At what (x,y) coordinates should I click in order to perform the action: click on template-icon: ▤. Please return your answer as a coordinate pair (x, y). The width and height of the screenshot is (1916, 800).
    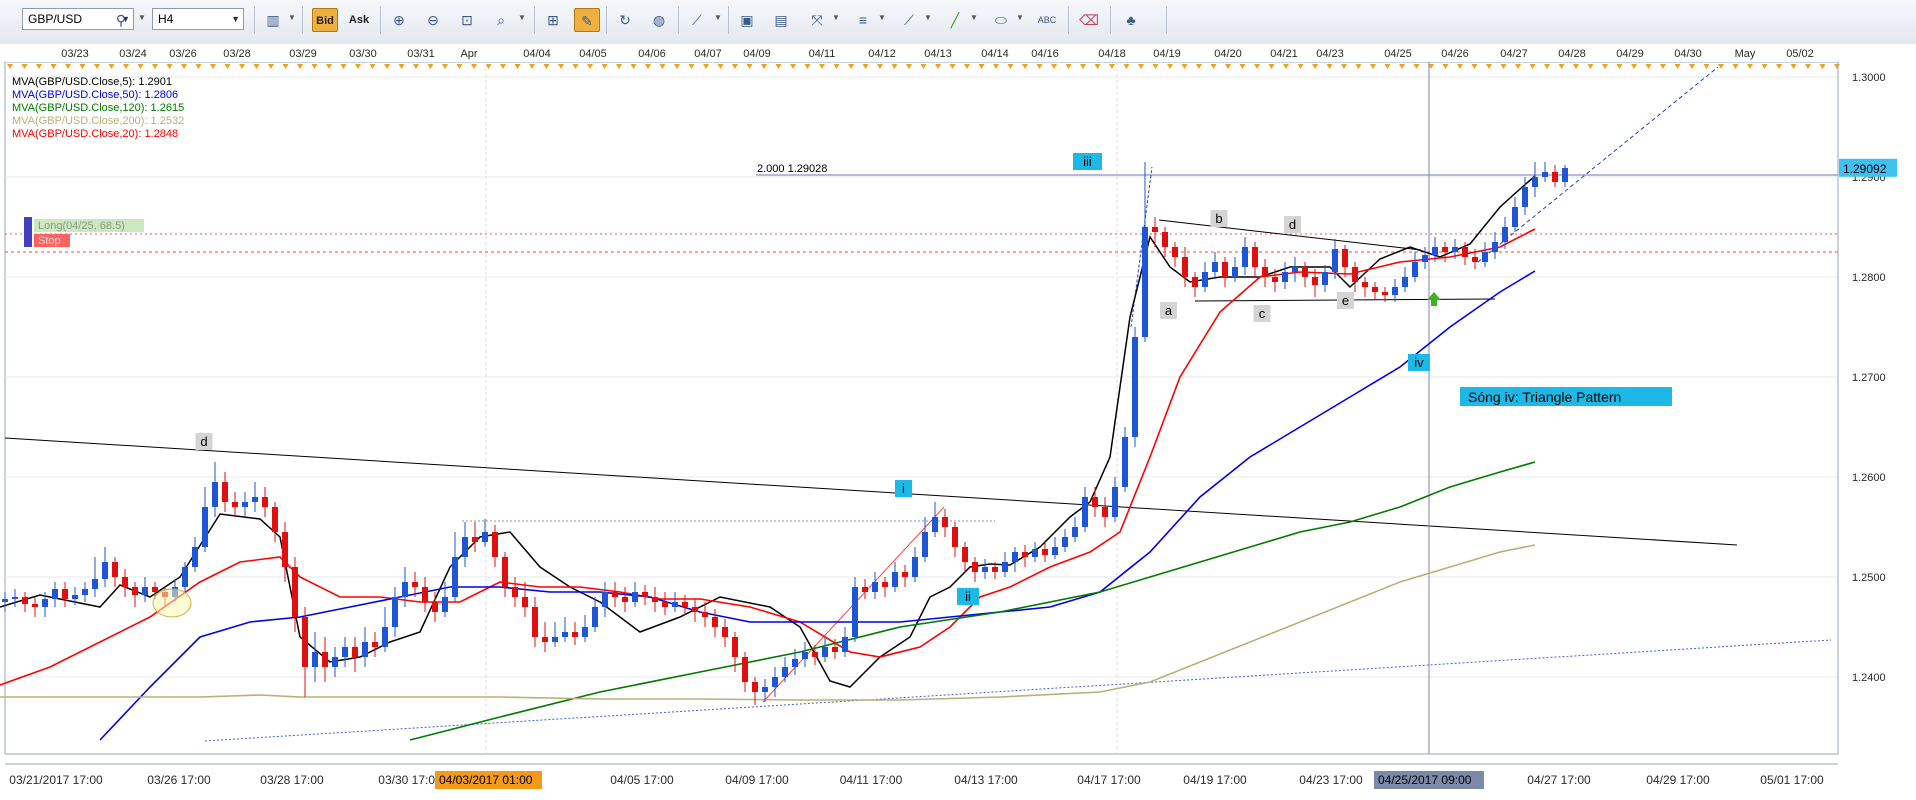
    Looking at the image, I should click on (781, 20).